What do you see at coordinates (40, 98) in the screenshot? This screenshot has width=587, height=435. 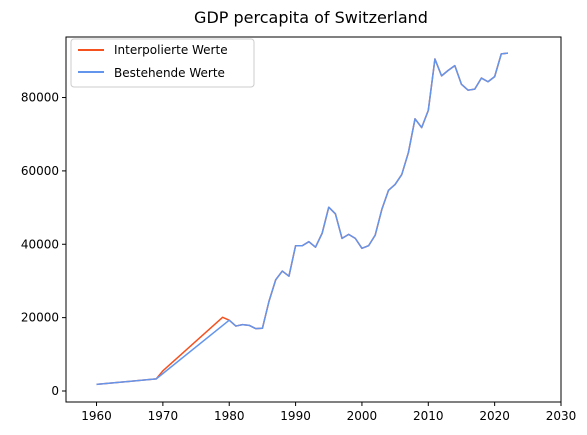 I see `y-tick-label: 80000` at bounding box center [40, 98].